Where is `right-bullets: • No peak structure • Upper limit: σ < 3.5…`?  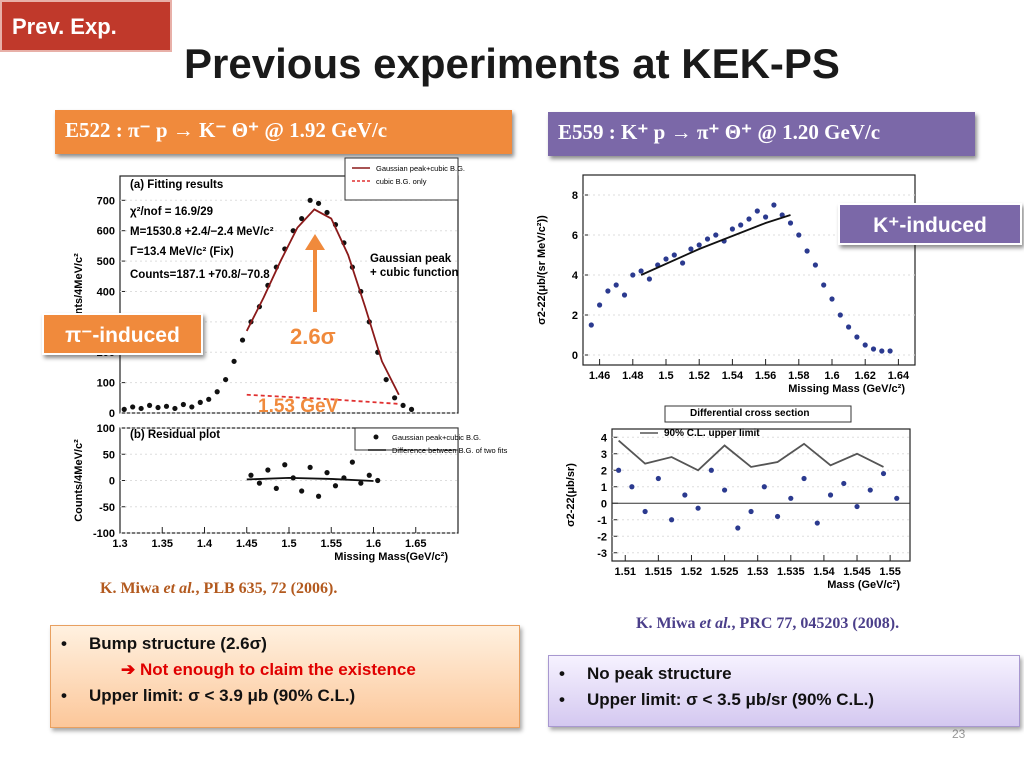
right-bullets: • No peak structure • Upper limit: σ < 3.5… is located at coordinates (784, 691).